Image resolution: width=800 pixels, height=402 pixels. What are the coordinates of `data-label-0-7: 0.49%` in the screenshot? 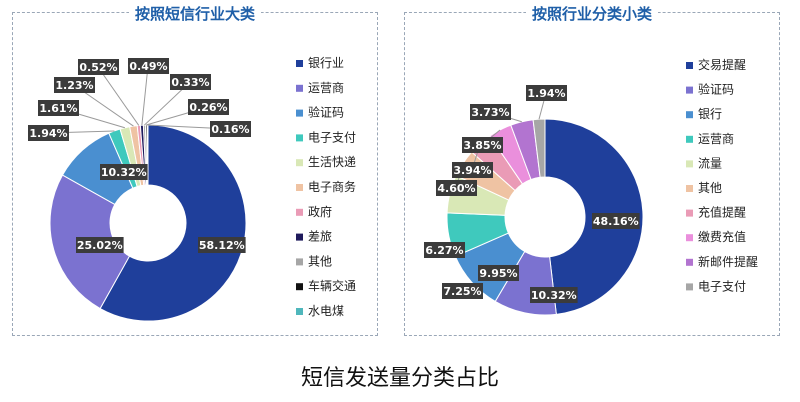 It's located at (148, 66).